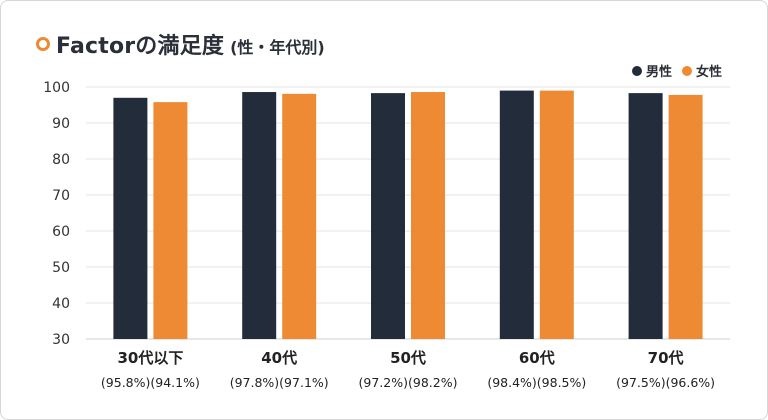  What do you see at coordinates (61, 124) in the screenshot?
I see `y-tick-label: 90` at bounding box center [61, 124].